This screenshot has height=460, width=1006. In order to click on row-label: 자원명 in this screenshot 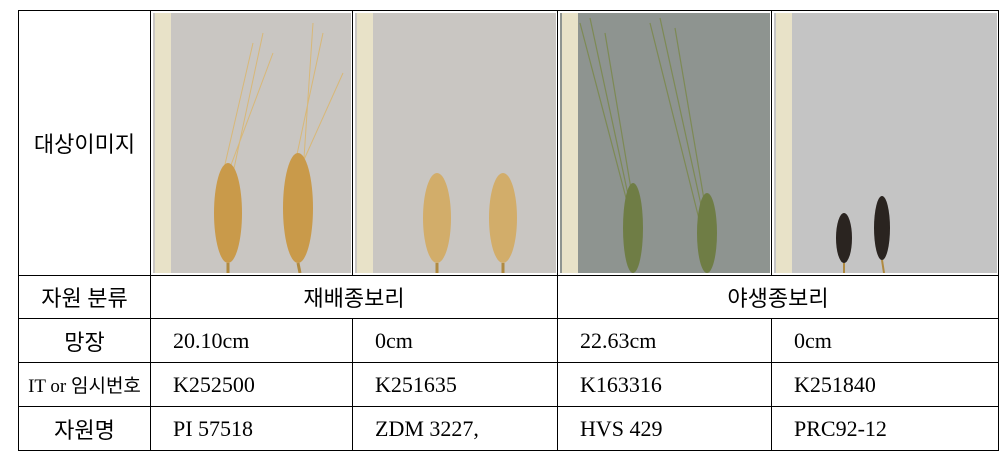, I will do `click(84, 428)`.